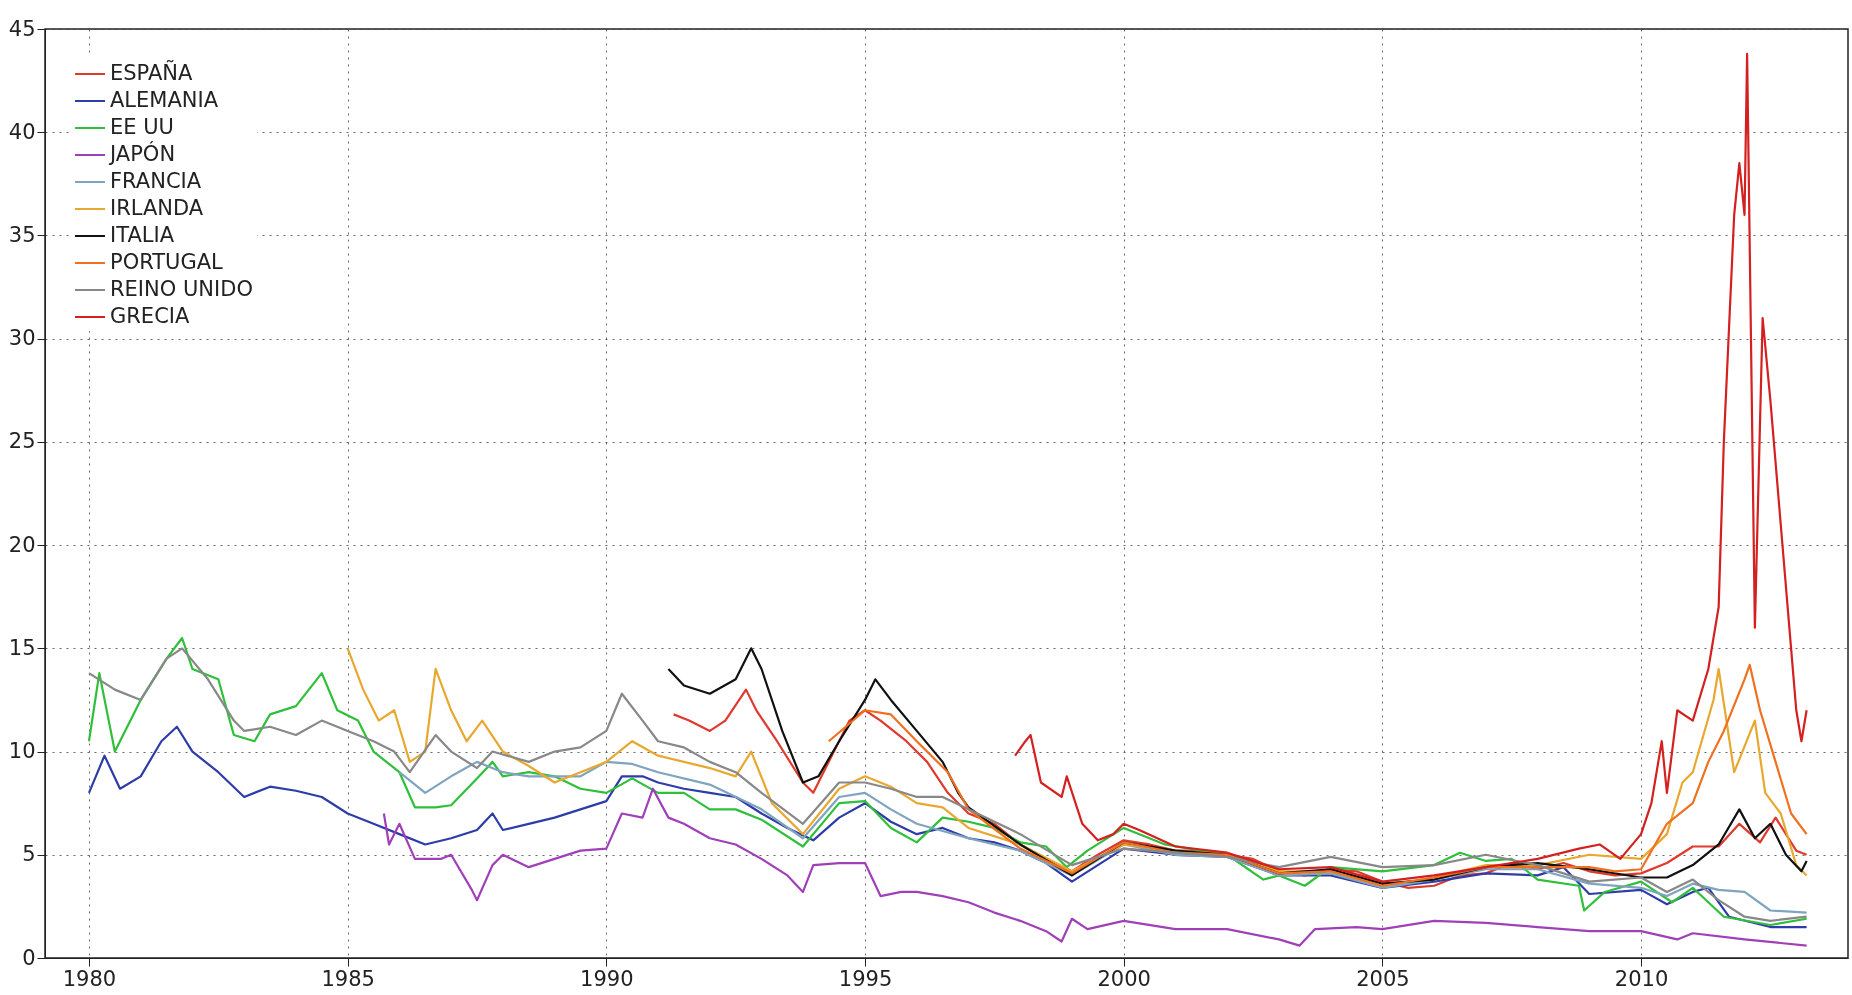 This screenshot has height=995, width=1852. I want to click on legend-label: GRECIA, so click(150, 316).